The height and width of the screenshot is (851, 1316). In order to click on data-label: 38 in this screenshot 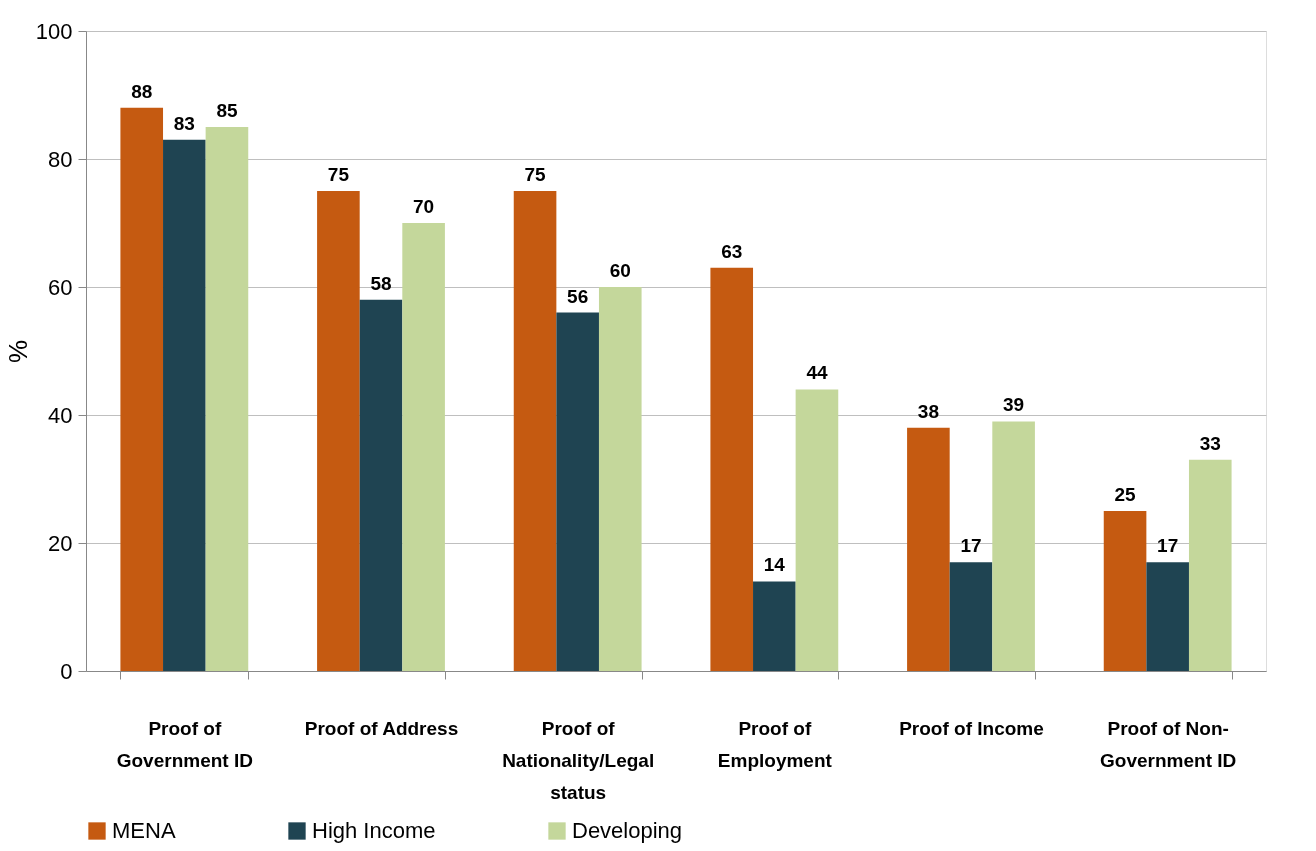, I will do `click(928, 411)`.